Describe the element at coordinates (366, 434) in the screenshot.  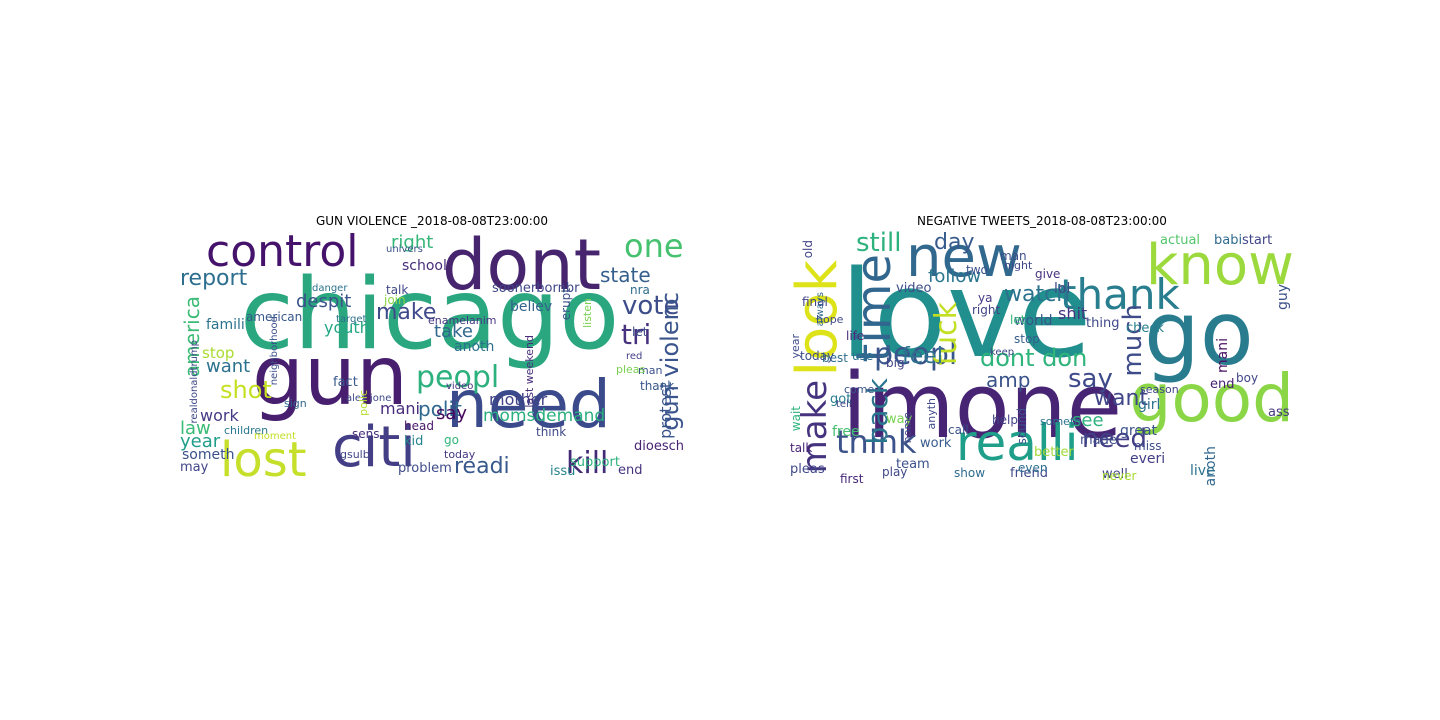
I see `cloud-word: sens` at that location.